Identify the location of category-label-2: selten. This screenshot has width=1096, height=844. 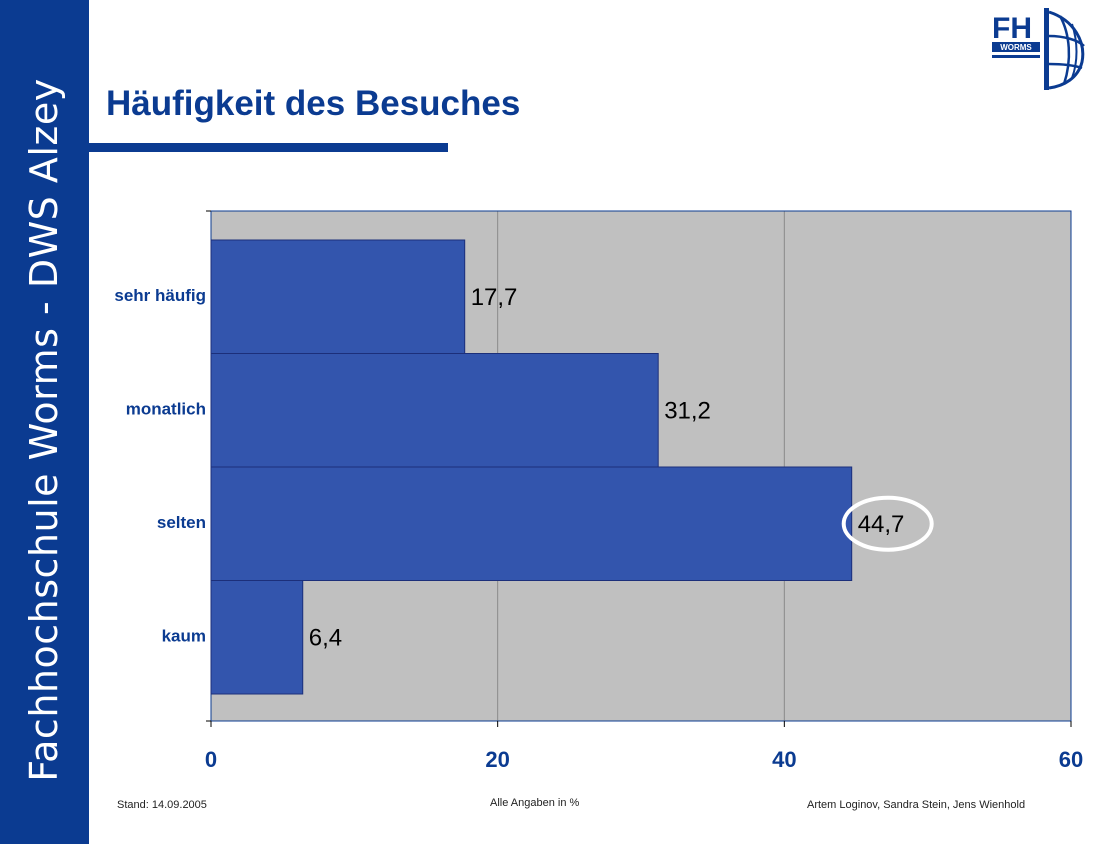
(181, 522).